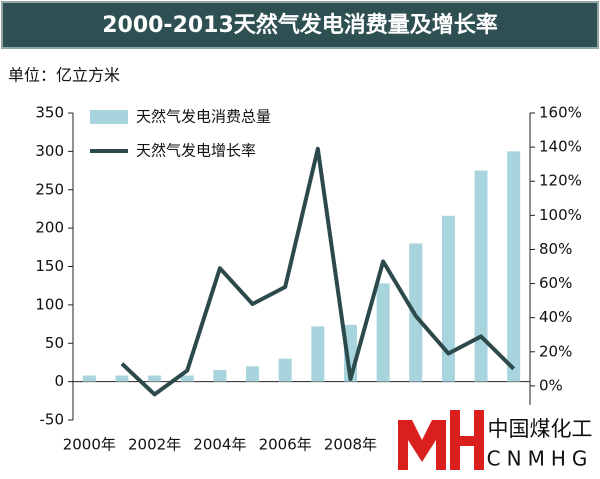  I want to click on x-tick-label: 2008年, so click(350, 445).